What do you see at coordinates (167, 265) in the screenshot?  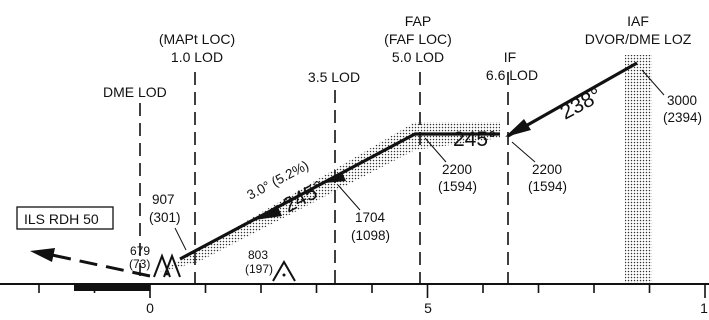 I see `obstacle-symbol-threshold` at bounding box center [167, 265].